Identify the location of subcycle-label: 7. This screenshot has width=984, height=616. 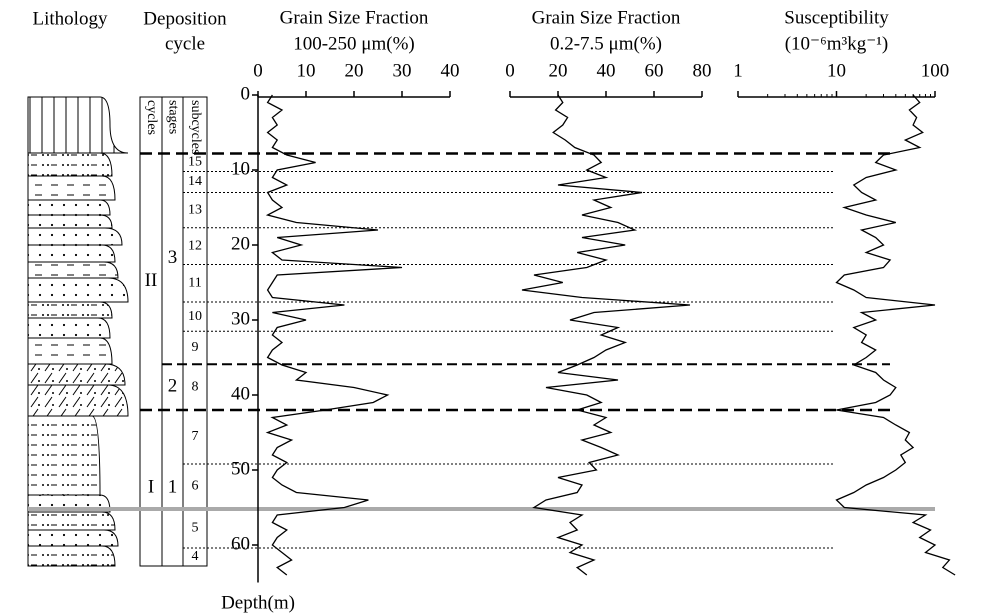
(195, 436).